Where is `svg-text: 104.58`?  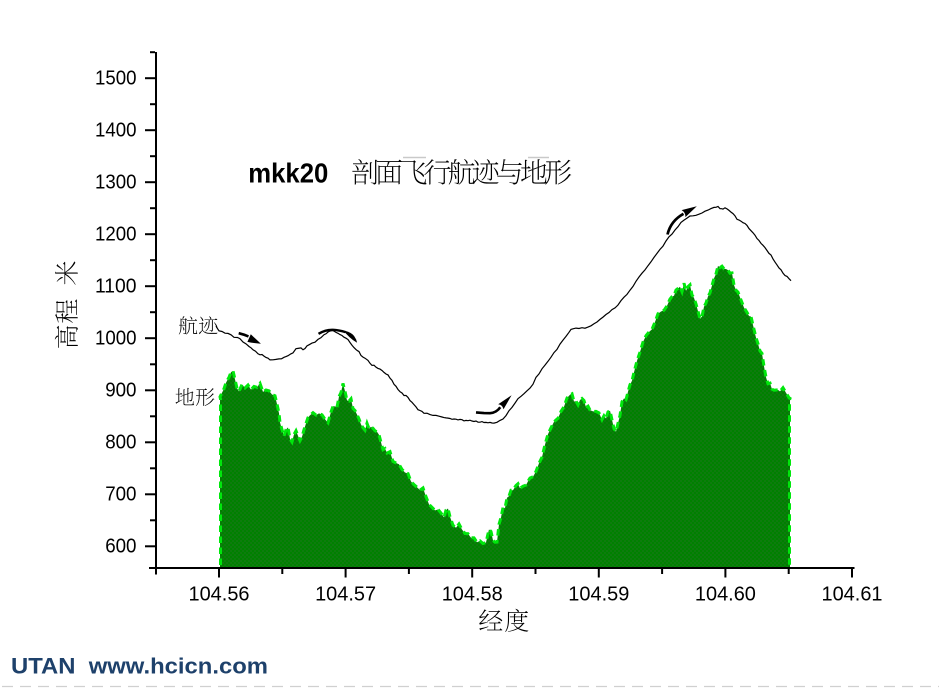 svg-text: 104.58 is located at coordinates (472, 595).